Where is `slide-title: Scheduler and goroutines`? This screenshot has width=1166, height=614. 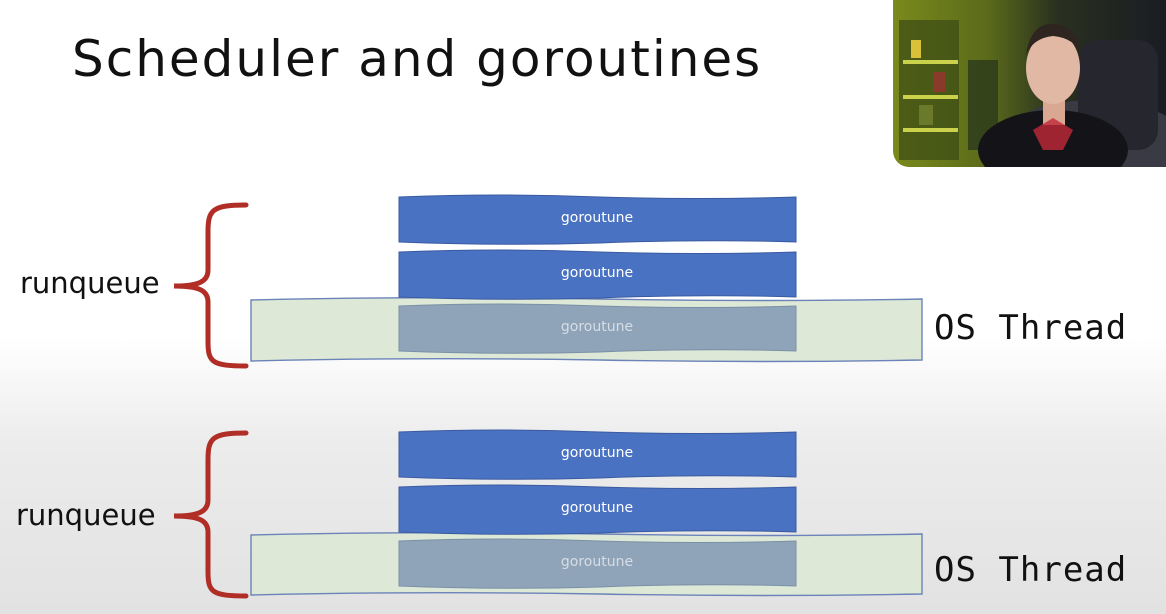 slide-title: Scheduler and goroutines is located at coordinates (417, 59).